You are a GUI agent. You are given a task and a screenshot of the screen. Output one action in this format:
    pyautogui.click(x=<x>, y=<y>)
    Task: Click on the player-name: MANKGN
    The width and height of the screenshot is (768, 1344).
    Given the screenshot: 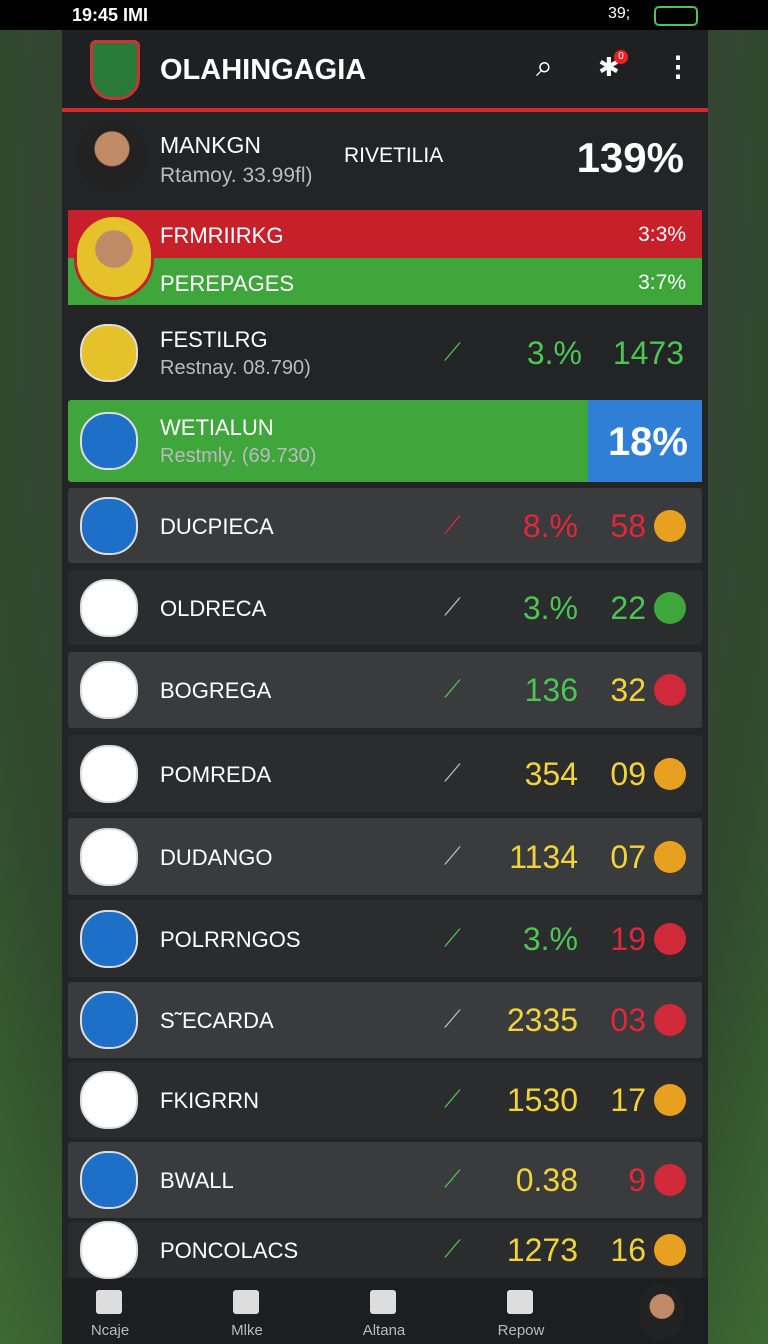 What is the action you would take?
    pyautogui.click(x=210, y=145)
    